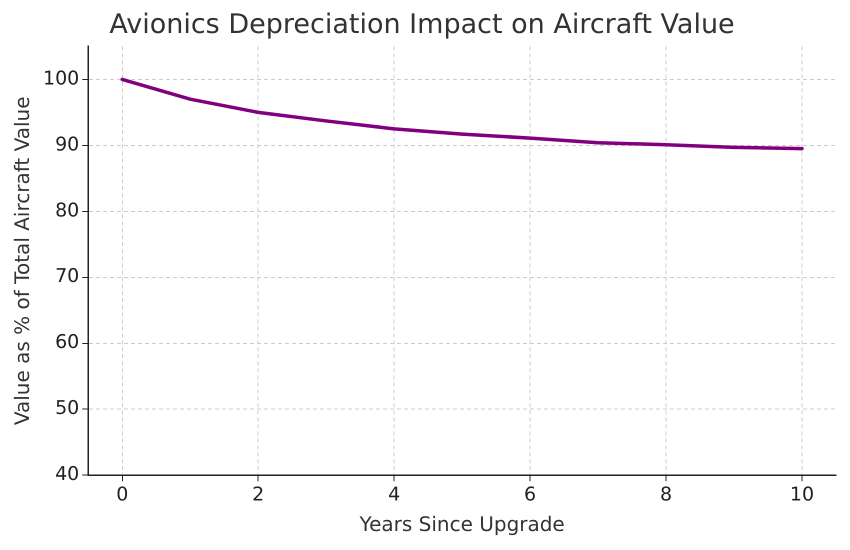  I want to click on y-tick-label: 40, so click(67, 474).